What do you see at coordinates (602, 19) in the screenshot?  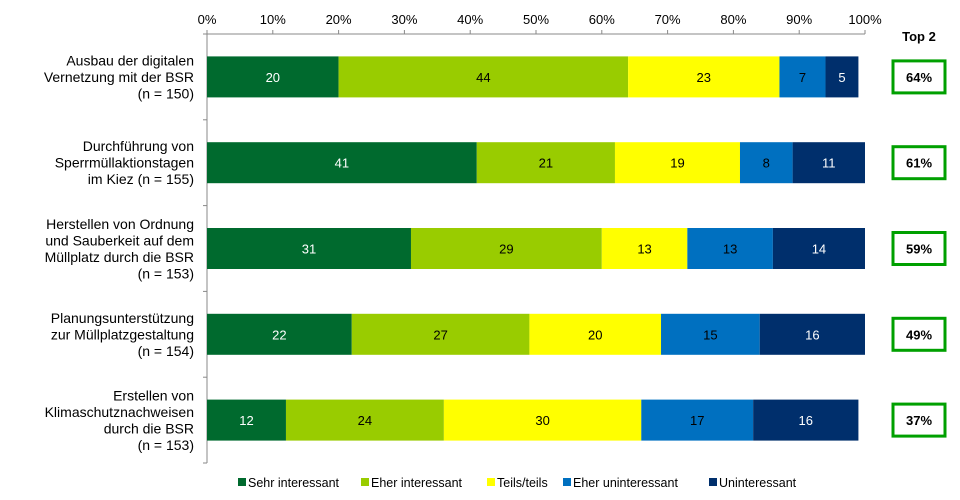 I see `x-tick-label: 60%` at bounding box center [602, 19].